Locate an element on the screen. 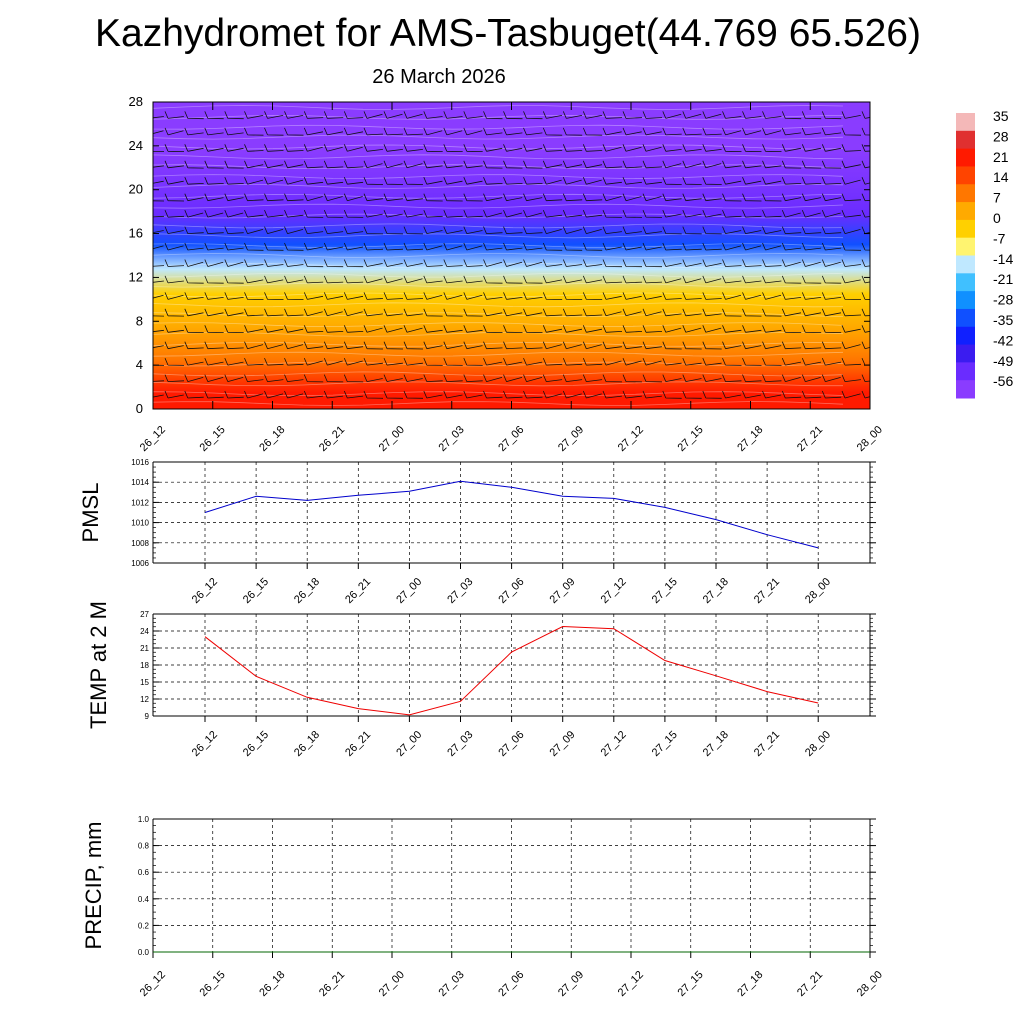 This screenshot has width=1024, height=1024. x-tick-label: 28_00 is located at coordinates (818, 744).